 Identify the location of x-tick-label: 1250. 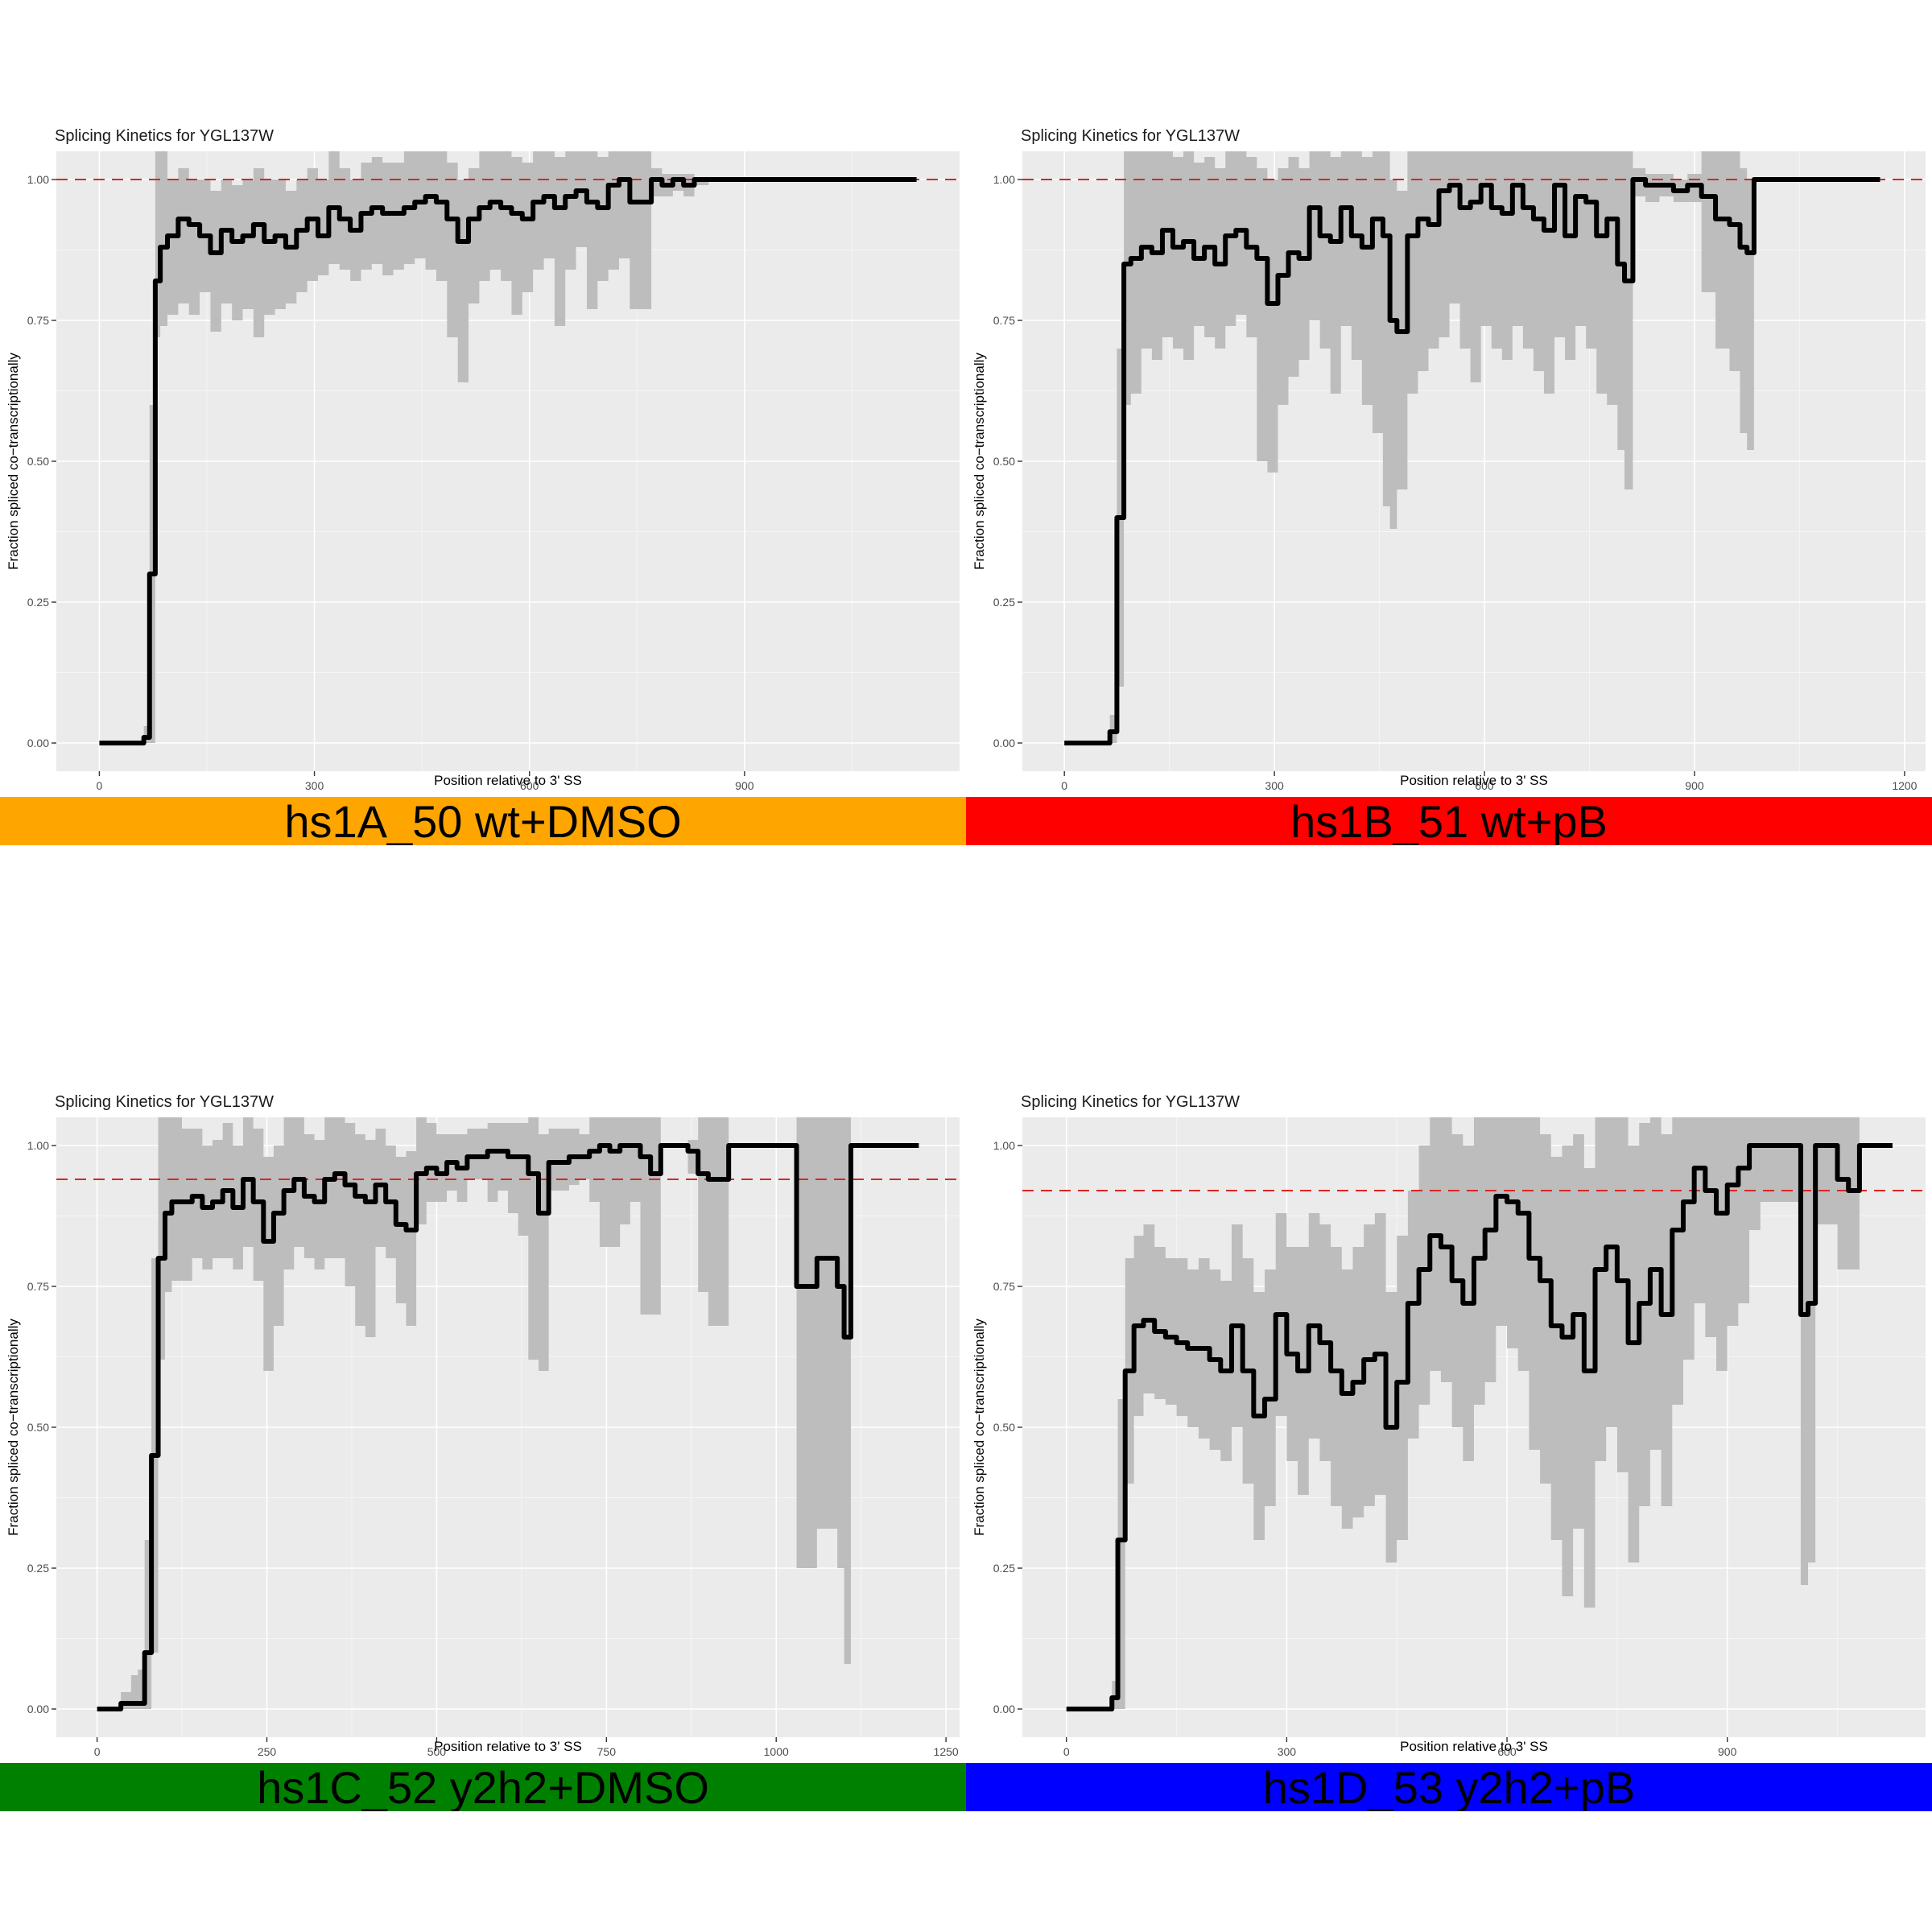
(946, 1751).